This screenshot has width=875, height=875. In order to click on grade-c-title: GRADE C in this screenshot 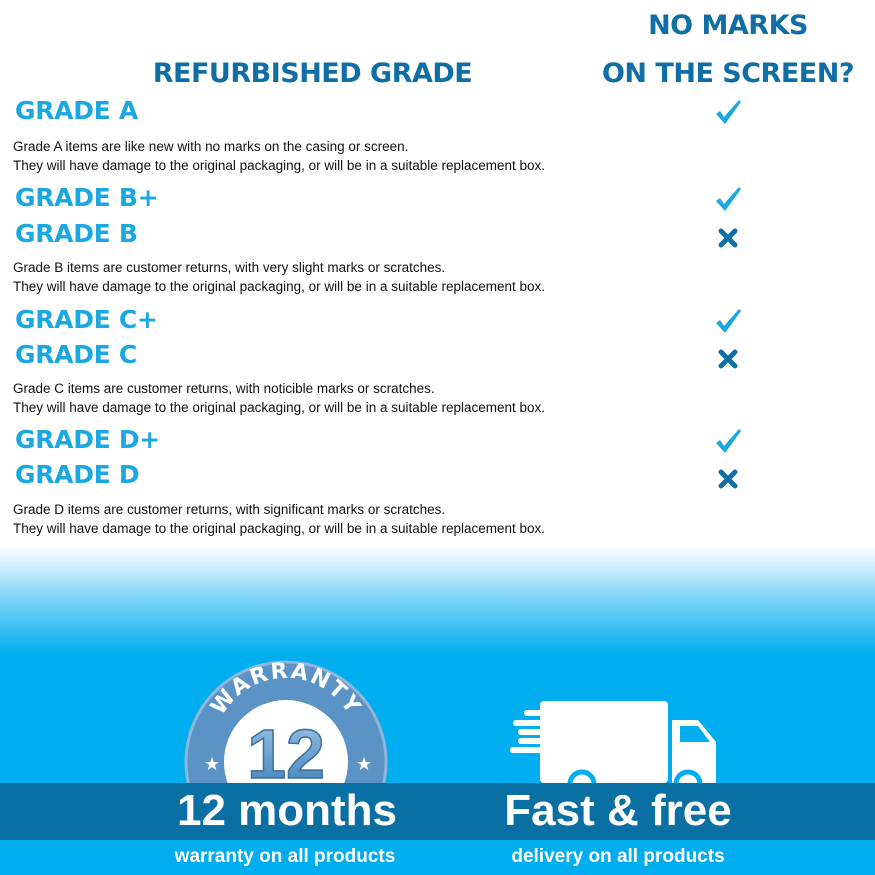, I will do `click(76, 354)`.